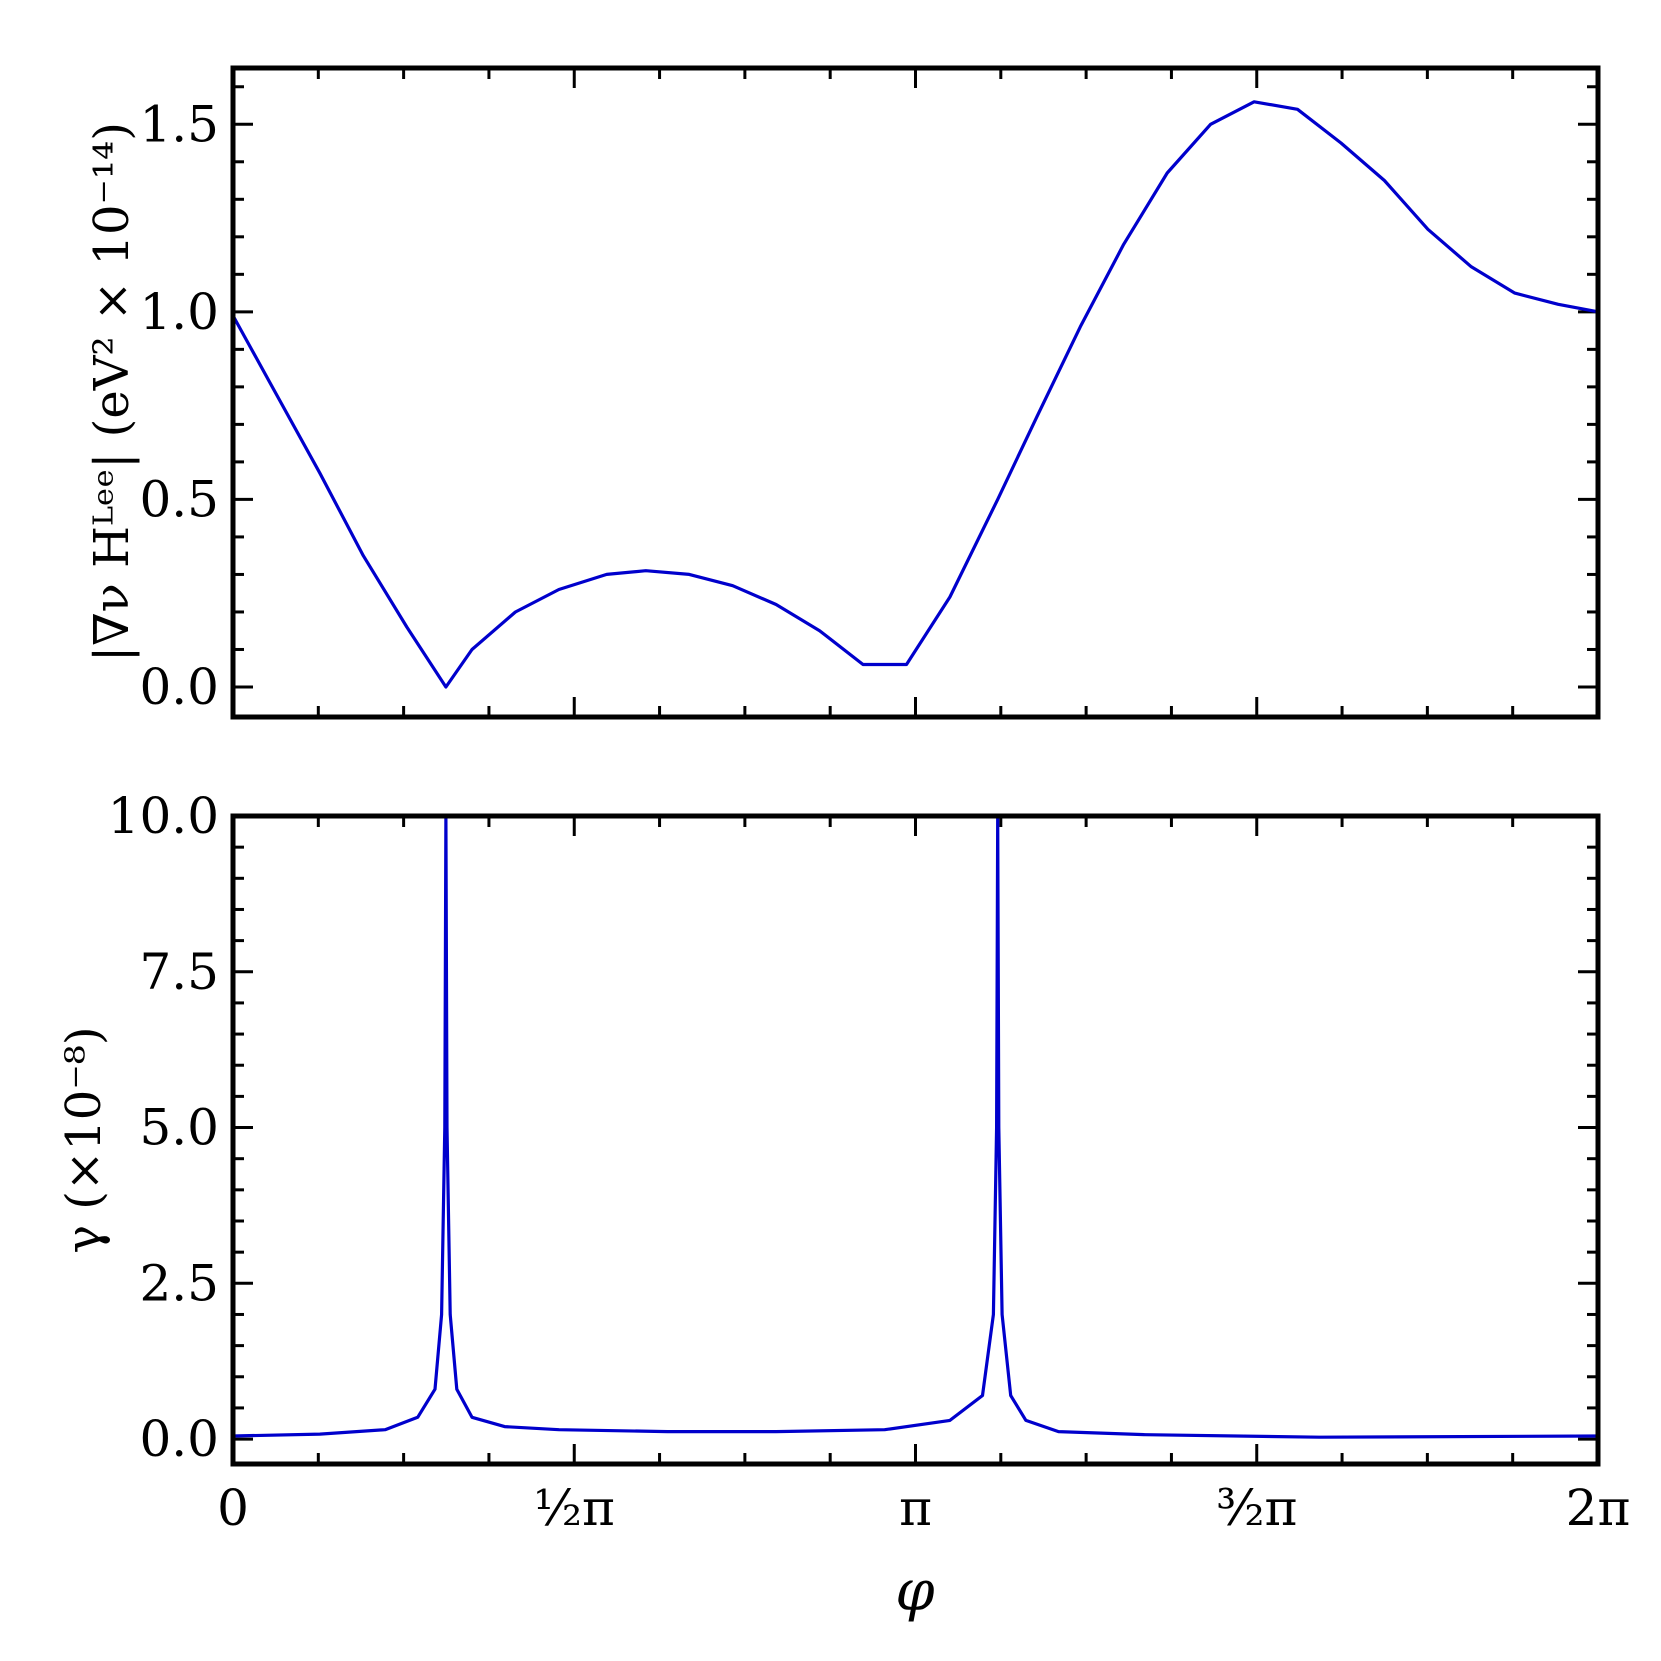 This screenshot has width=1661, height=1661. I want to click on top-ytick-label: 0.5, so click(179, 499).